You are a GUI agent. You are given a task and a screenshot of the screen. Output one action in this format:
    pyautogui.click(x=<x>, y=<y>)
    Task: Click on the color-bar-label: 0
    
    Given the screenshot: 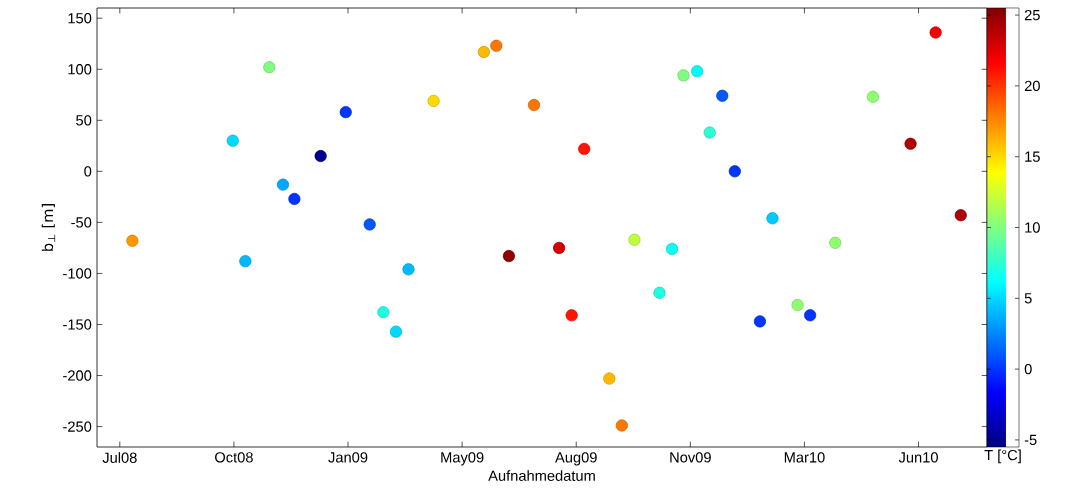 What is the action you would take?
    pyautogui.click(x=1028, y=369)
    